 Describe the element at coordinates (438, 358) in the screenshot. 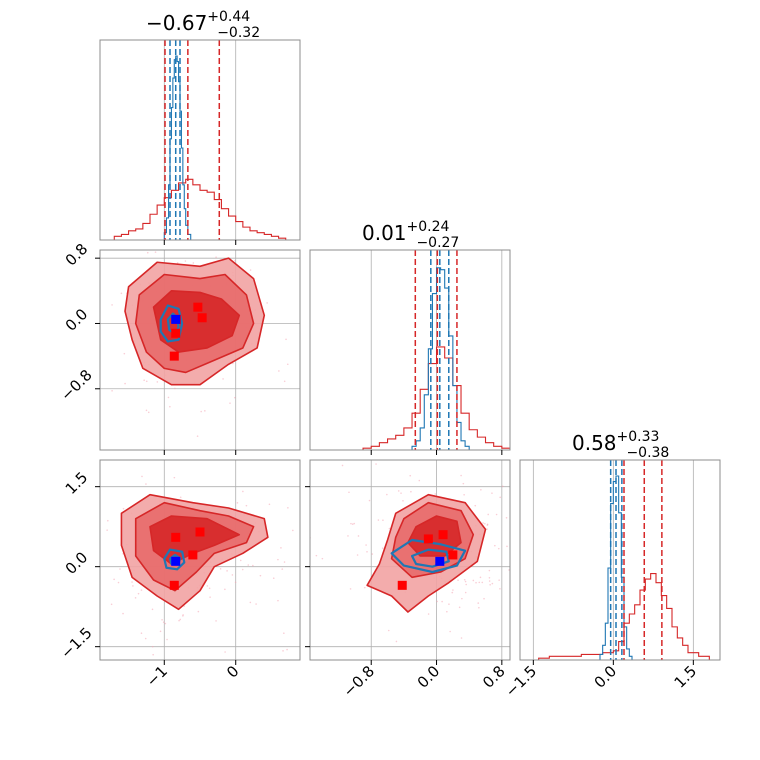

I see `hist-1-blue` at that location.